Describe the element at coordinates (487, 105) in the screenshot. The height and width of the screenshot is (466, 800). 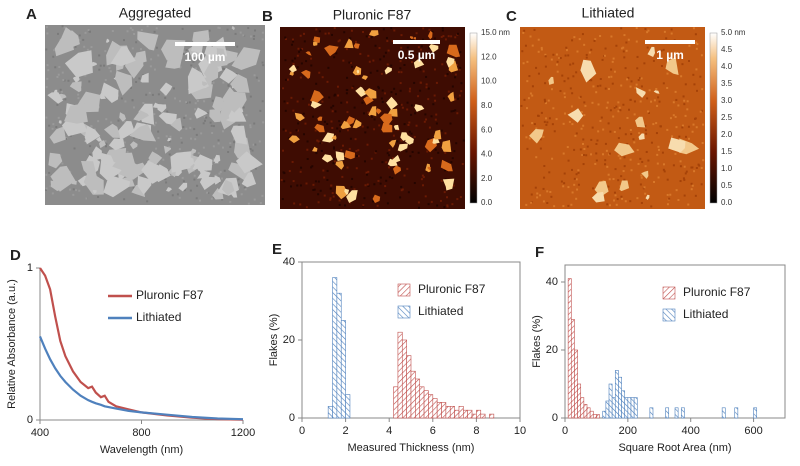
I see `colorbar-label: 8.0` at that location.